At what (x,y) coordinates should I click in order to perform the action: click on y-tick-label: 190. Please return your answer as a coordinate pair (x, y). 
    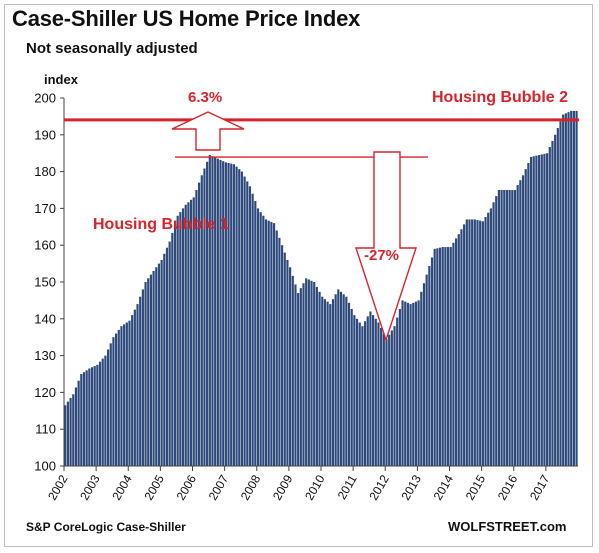
    Looking at the image, I should click on (45, 134).